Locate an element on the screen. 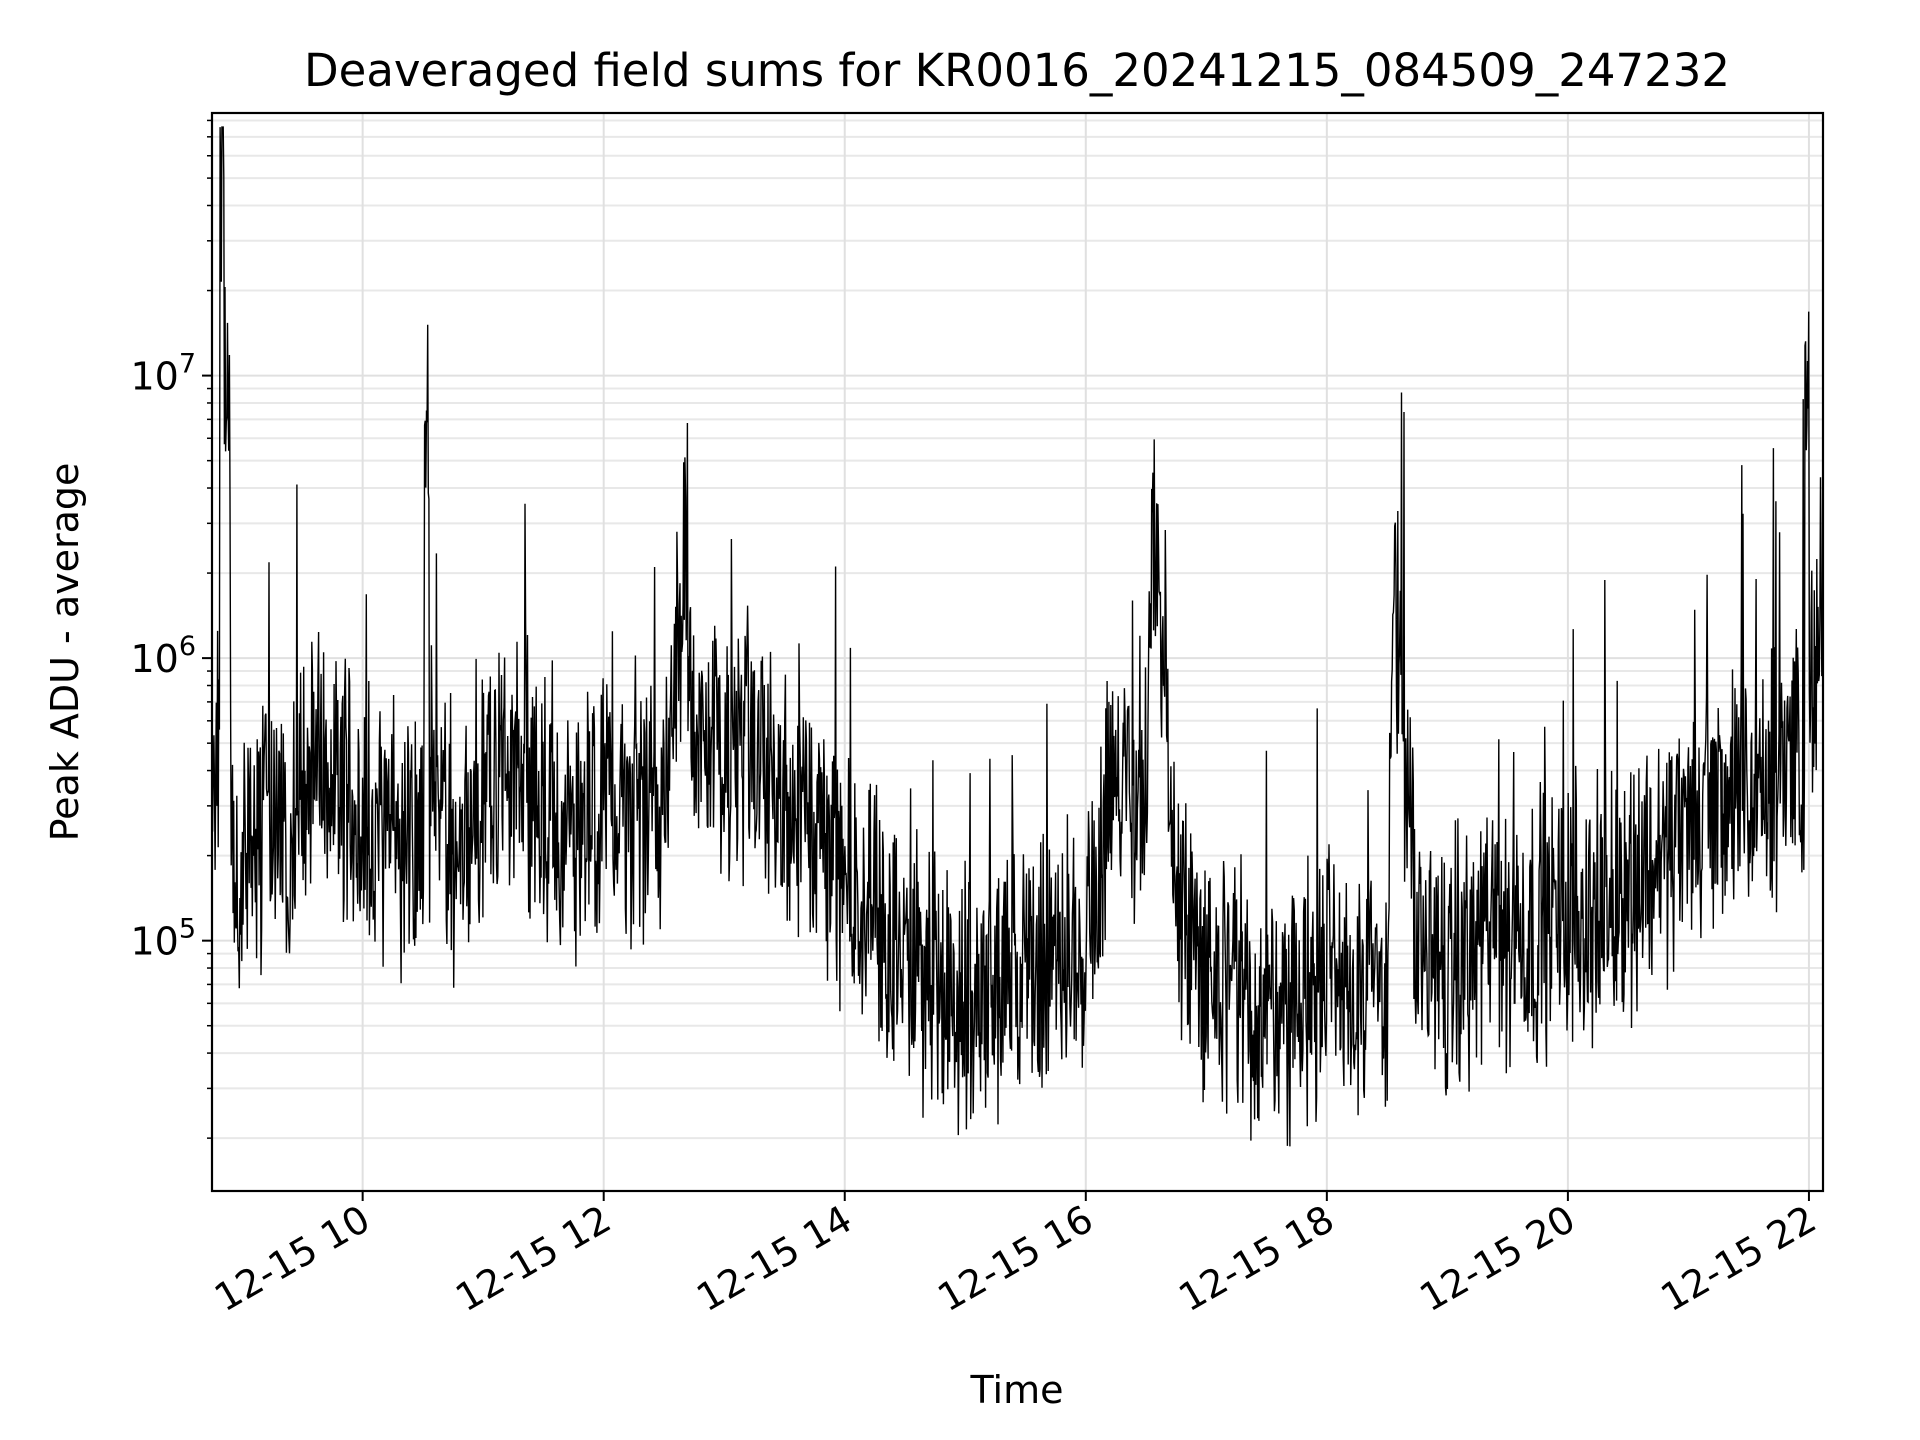 This screenshot has height=1440, width=1920. y-axis-ticks: 105 106 107 is located at coordinates (171, 629).